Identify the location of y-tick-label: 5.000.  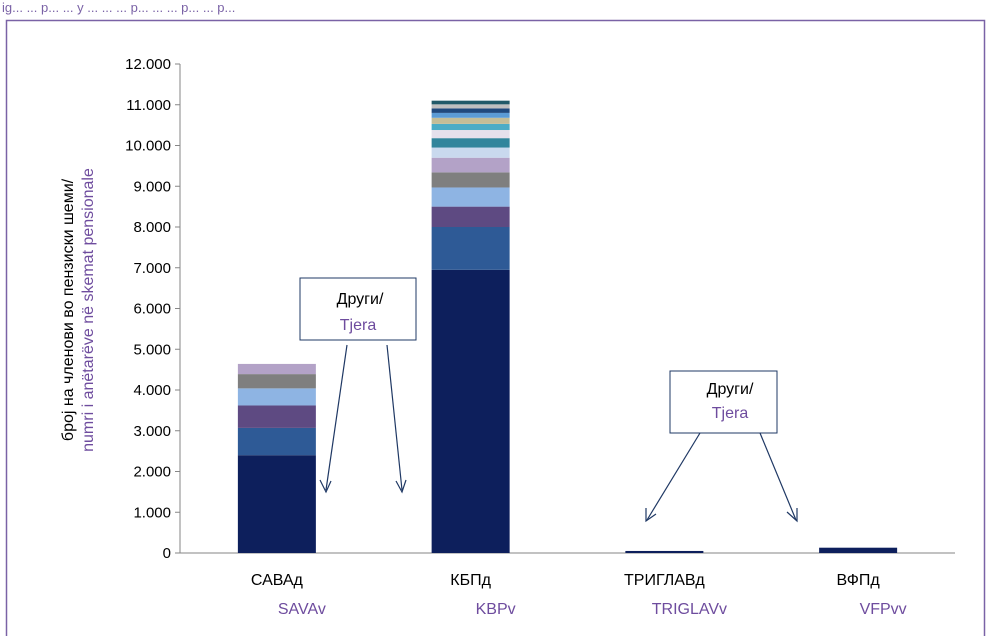
(152, 349).